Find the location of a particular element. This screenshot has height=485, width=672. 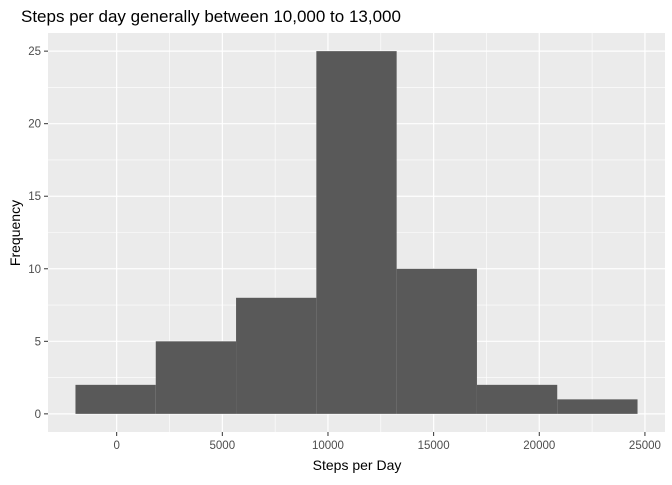

x-tick-label: 5000 is located at coordinates (223, 446).